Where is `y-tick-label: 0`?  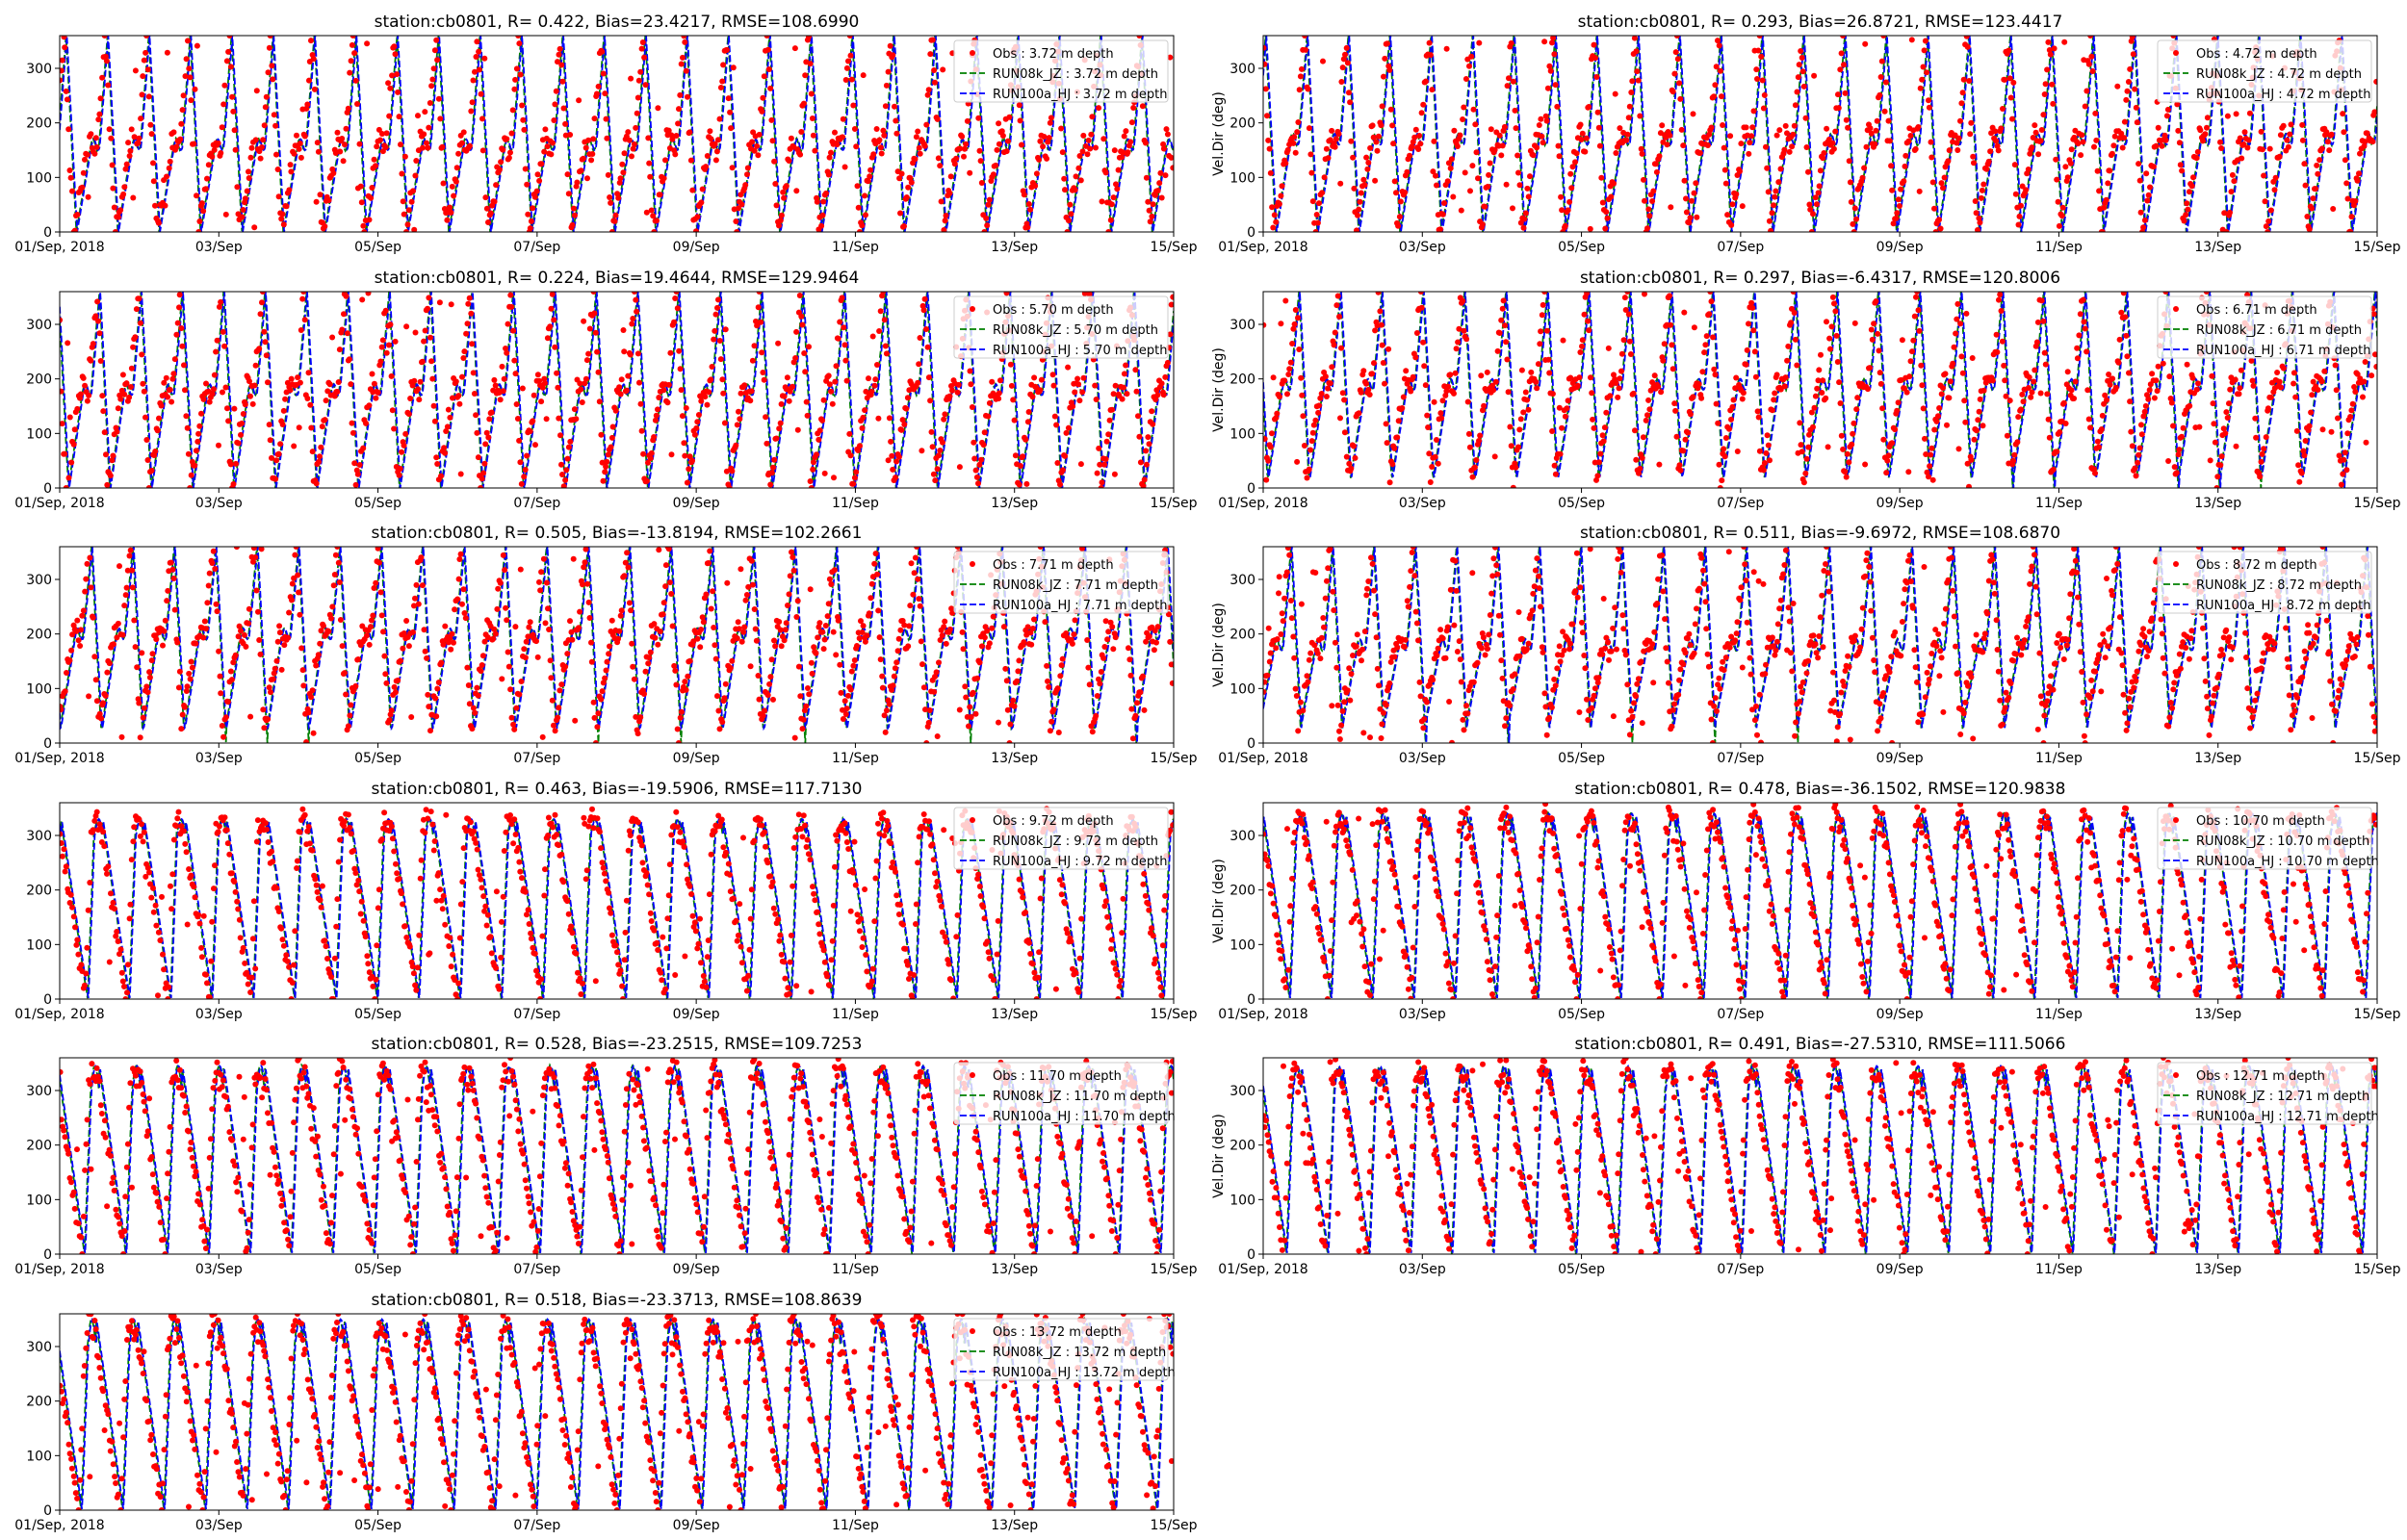
y-tick-label: 0 is located at coordinates (1251, 489).